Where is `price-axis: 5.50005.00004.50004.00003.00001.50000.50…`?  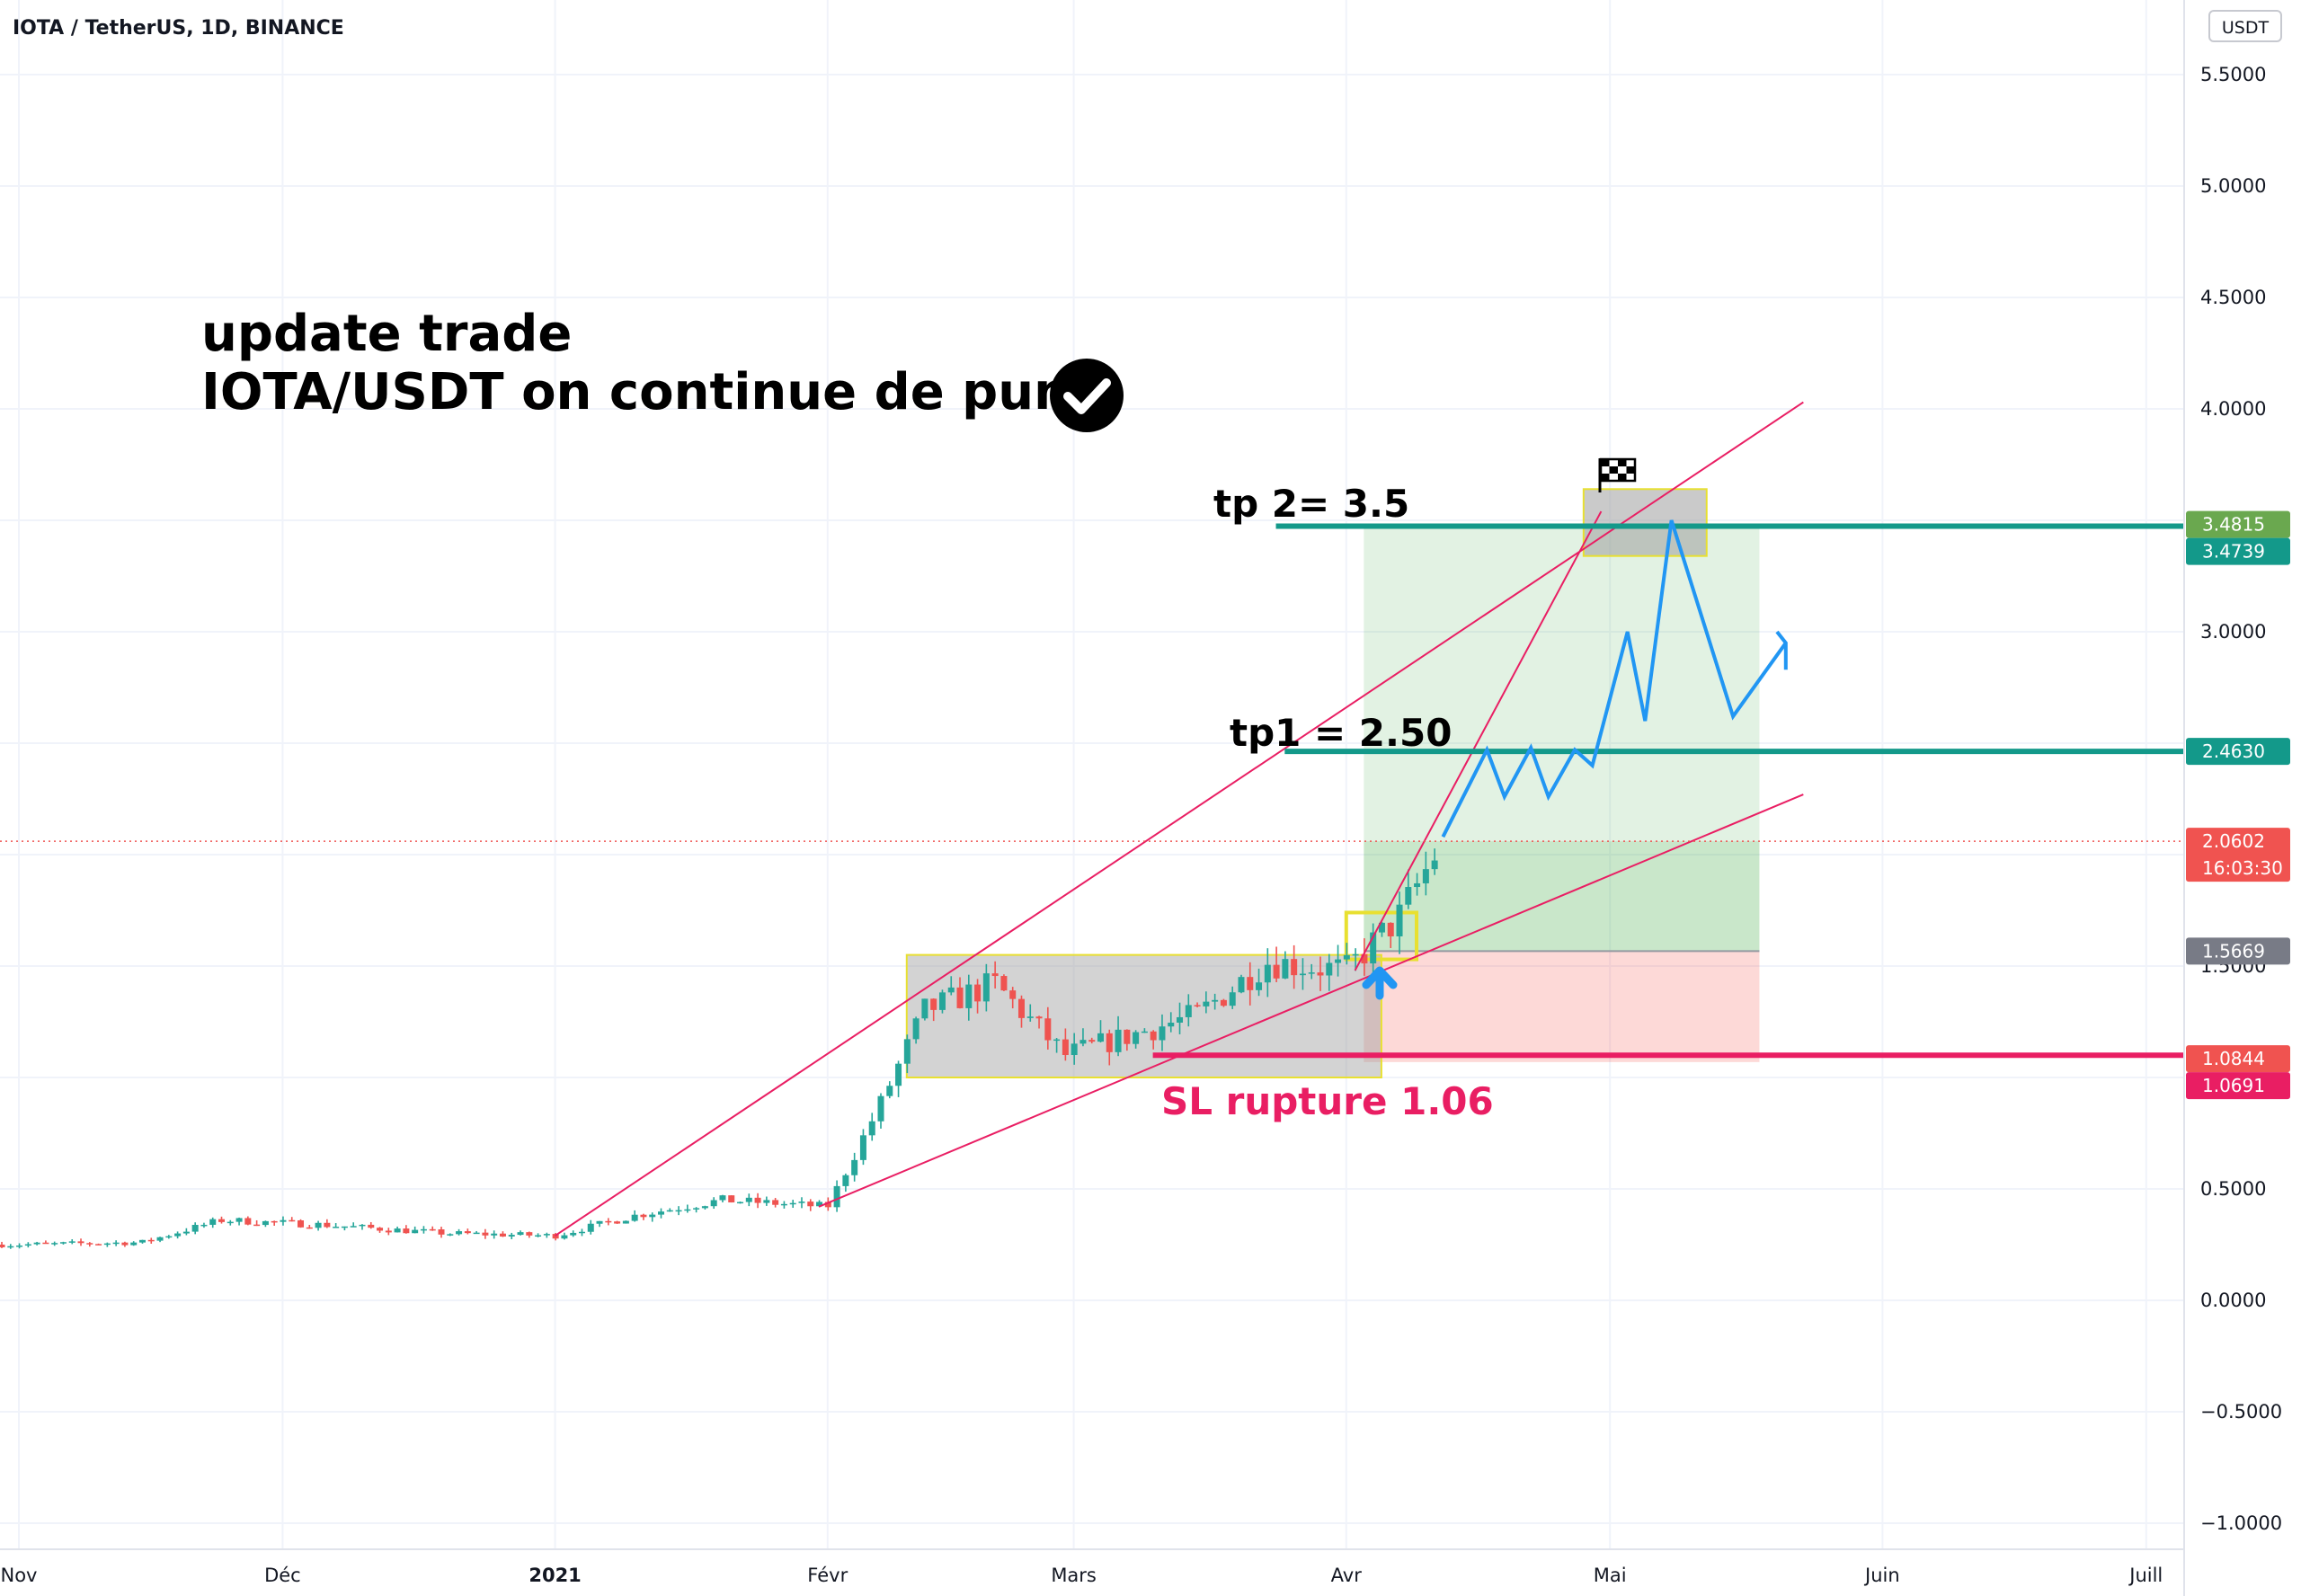 price-axis: 5.50005.00004.50004.00003.00001.50000.50… is located at coordinates (2241, 799).